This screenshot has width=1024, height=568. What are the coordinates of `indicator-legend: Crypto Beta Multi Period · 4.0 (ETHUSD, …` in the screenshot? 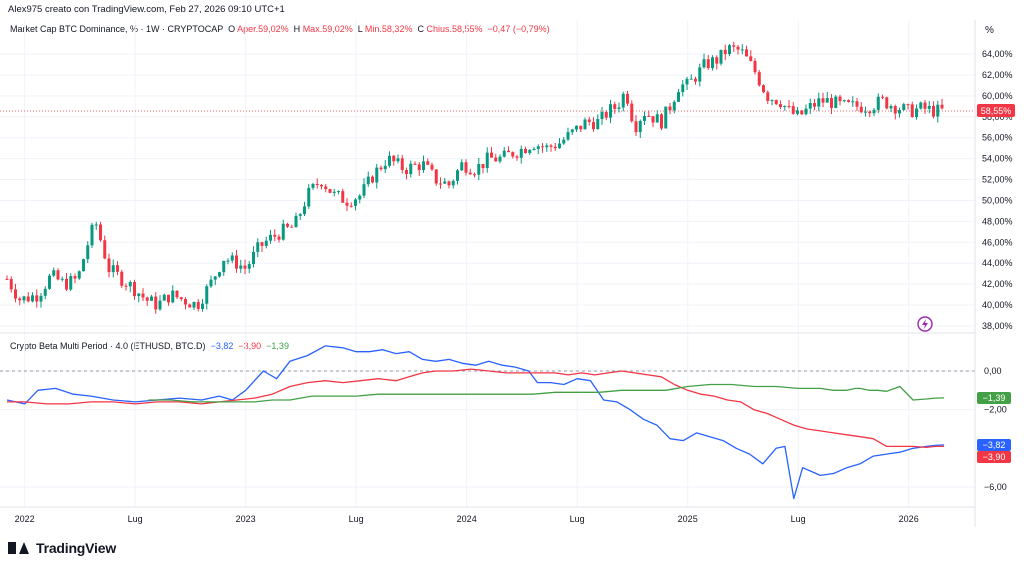 It's located at (149, 346).